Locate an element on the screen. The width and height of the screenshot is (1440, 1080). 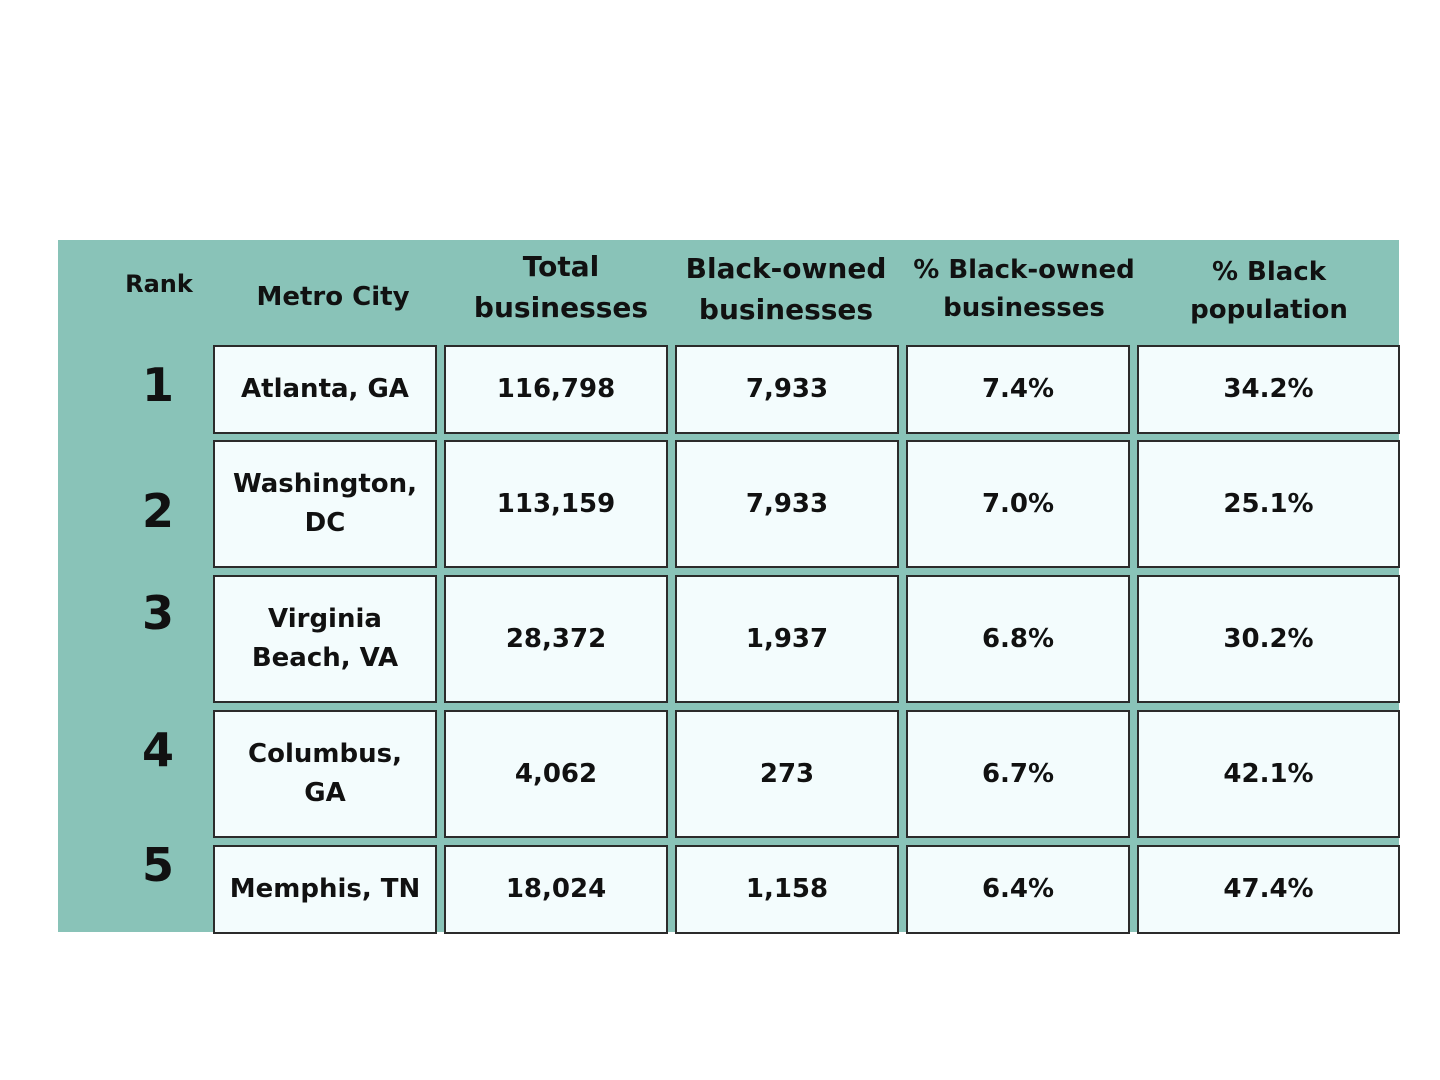
cell-pct-black-owned: 6.4% is located at coordinates (1018, 889).